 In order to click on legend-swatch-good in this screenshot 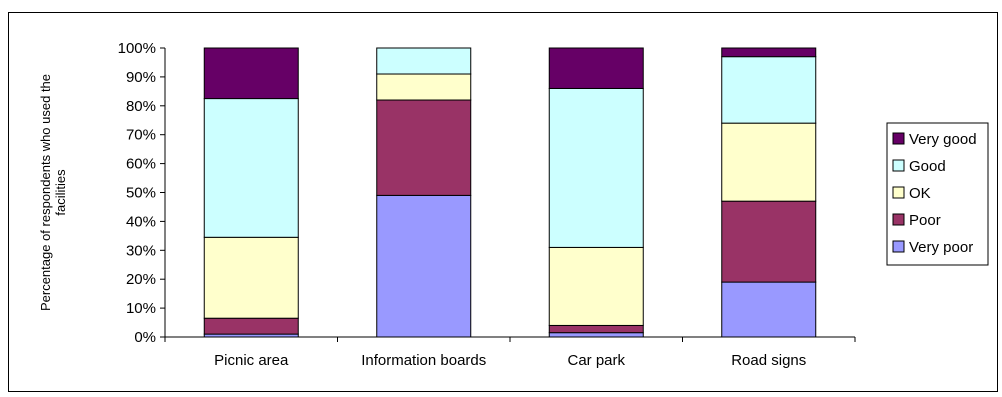, I will do `click(898, 165)`.